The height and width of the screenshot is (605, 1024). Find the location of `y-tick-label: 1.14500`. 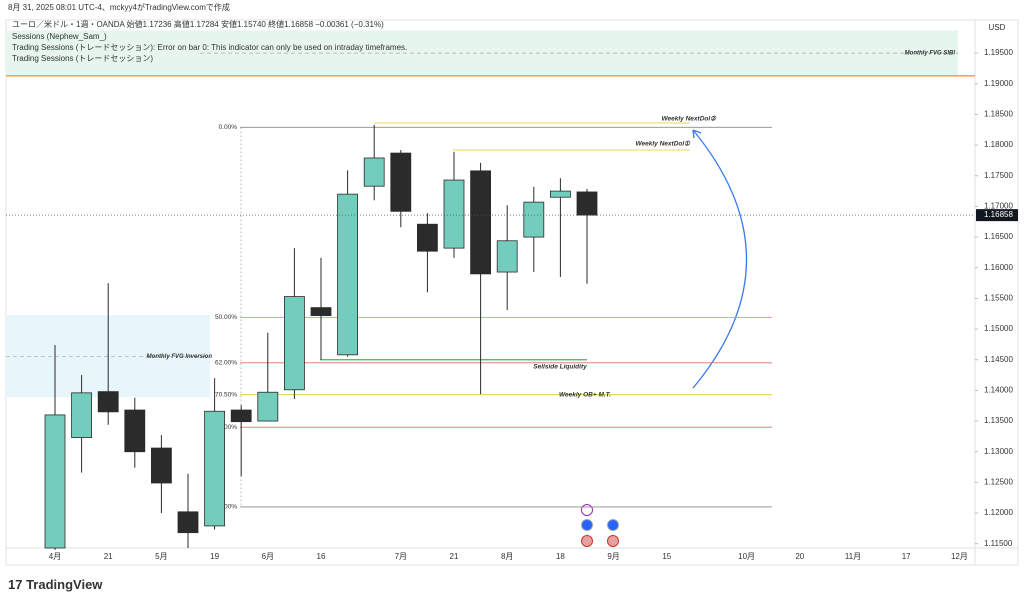

y-tick-label: 1.14500 is located at coordinates (998, 359).